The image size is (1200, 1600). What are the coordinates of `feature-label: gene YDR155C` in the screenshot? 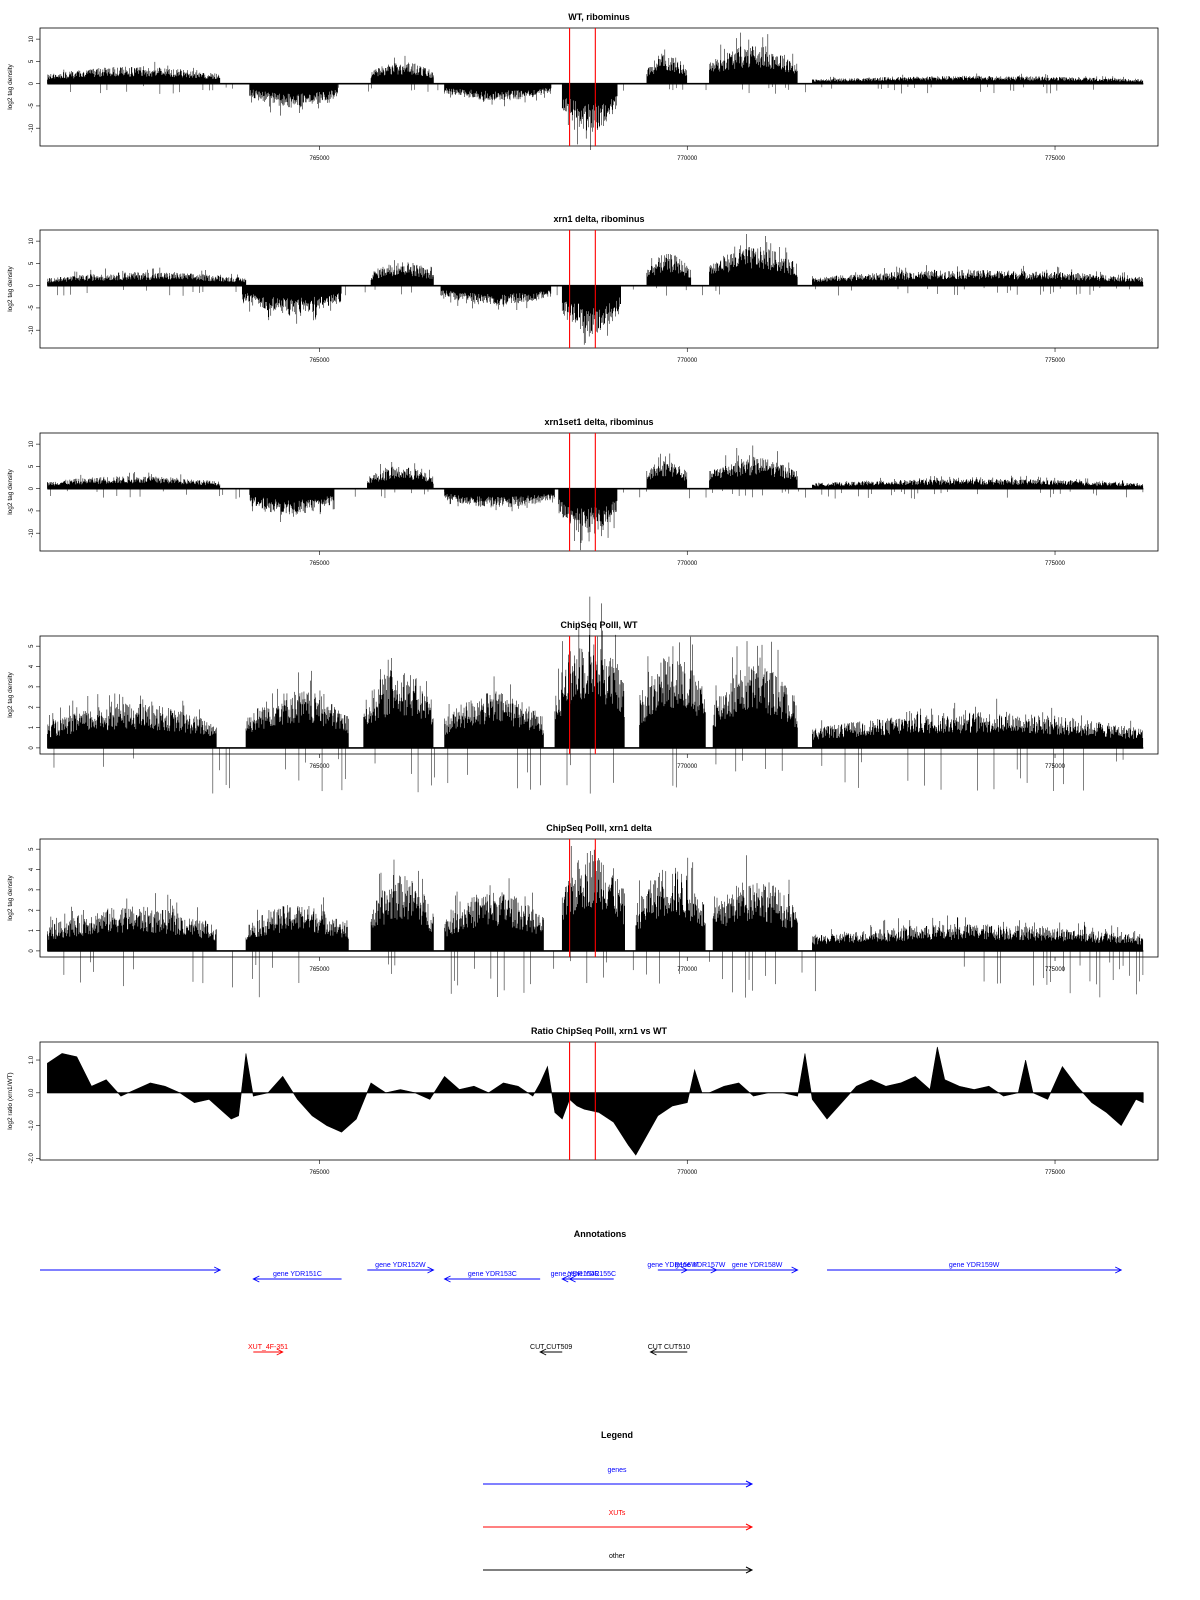 It's located at (591, 1274).